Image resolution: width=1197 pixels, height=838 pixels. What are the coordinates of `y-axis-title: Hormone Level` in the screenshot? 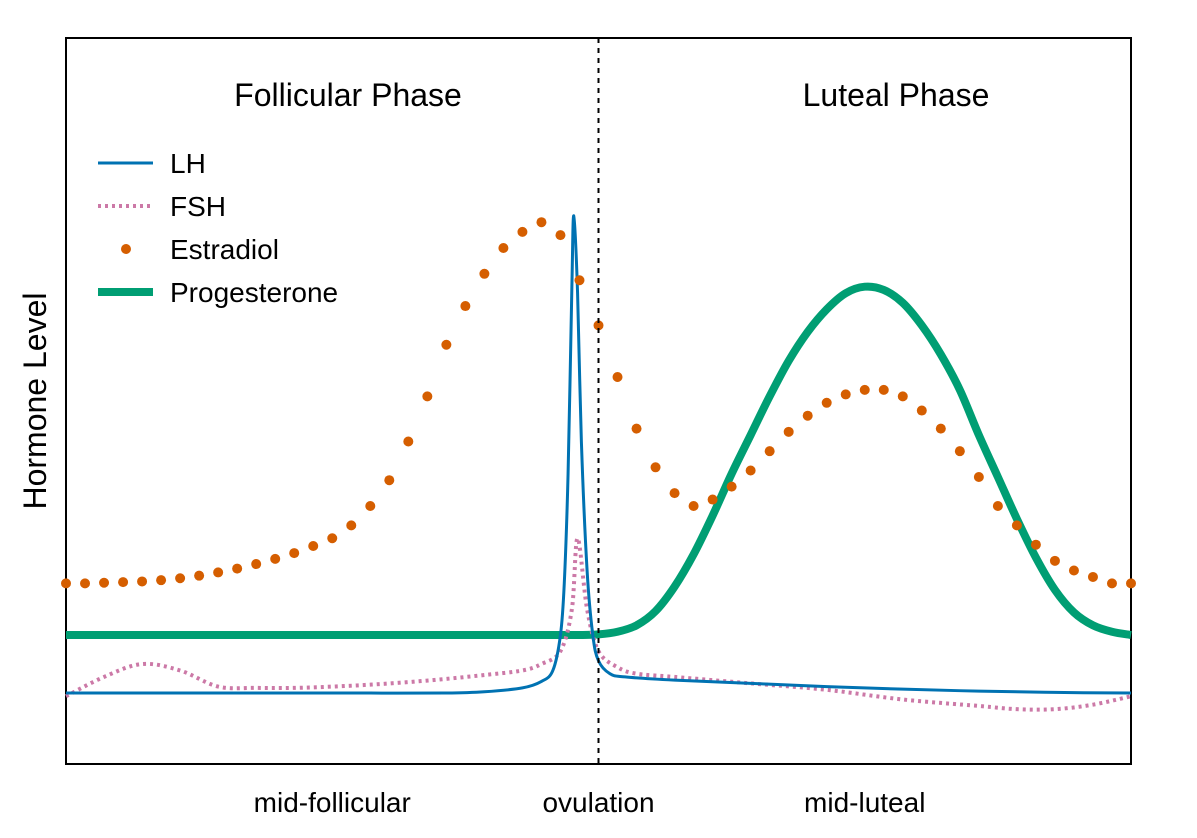 It's located at (35, 401).